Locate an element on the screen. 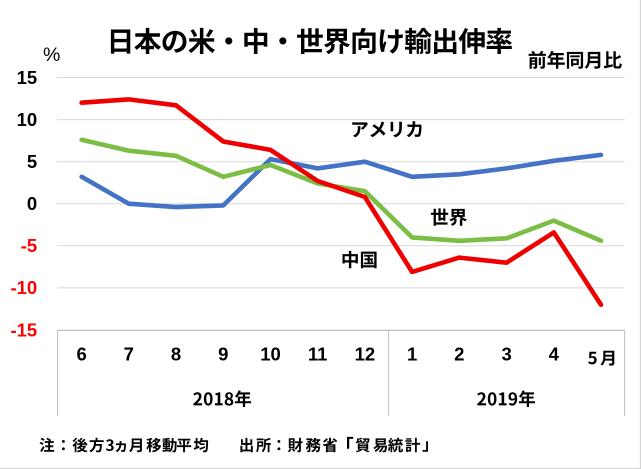  svg-text: 5 is located at coordinates (32, 161).